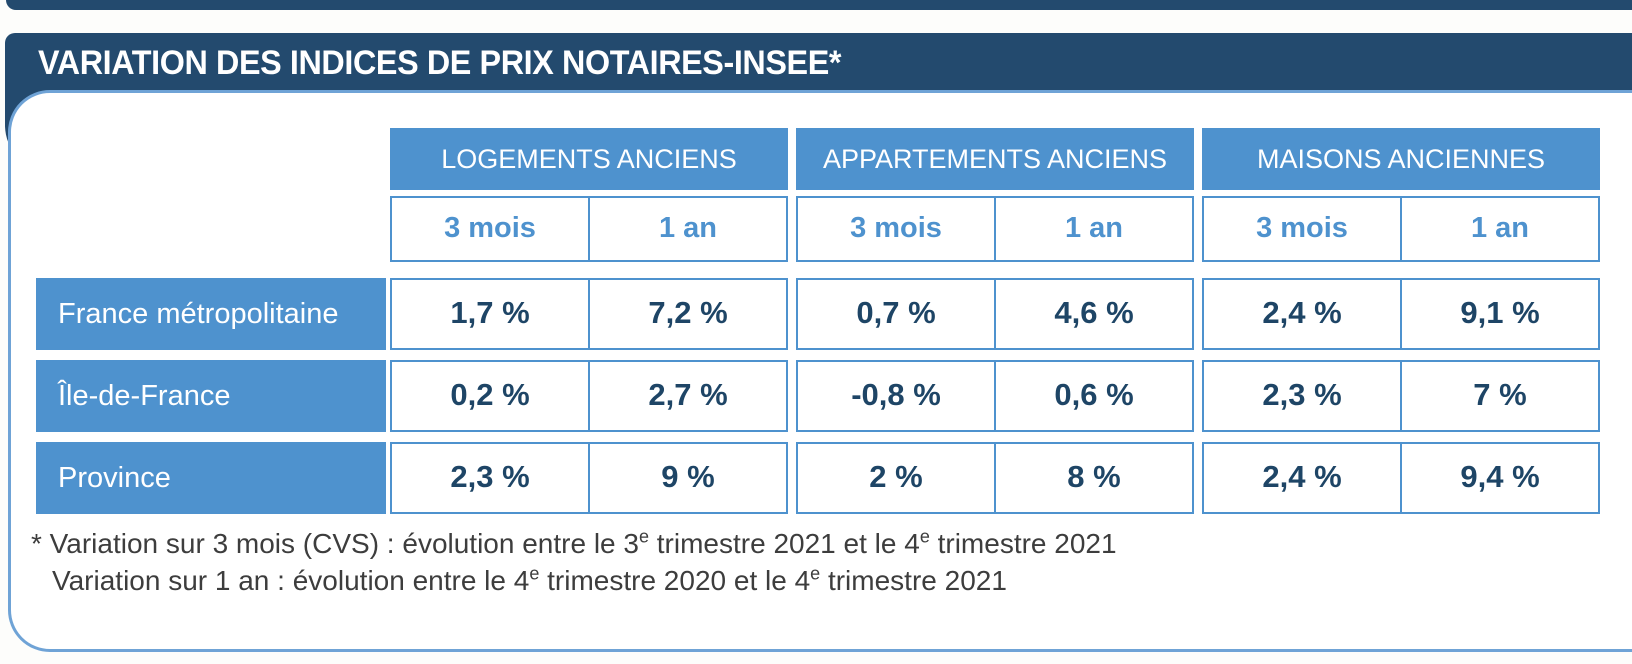 The image size is (1632, 664). I want to click on value-cell: 0,2 %, so click(490, 396).